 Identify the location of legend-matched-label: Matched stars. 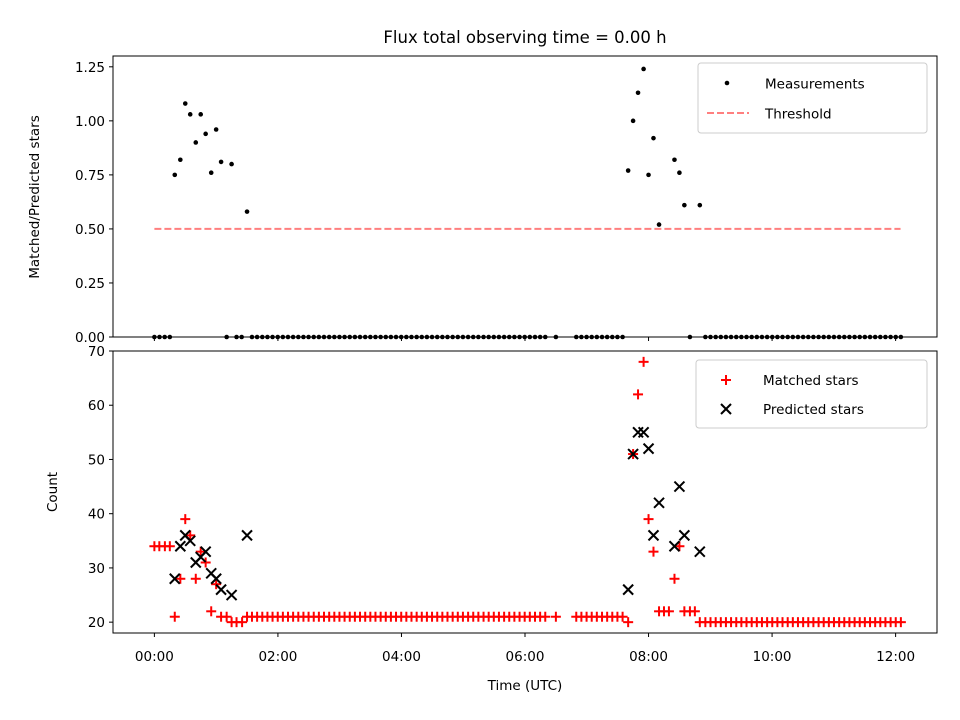
(811, 381).